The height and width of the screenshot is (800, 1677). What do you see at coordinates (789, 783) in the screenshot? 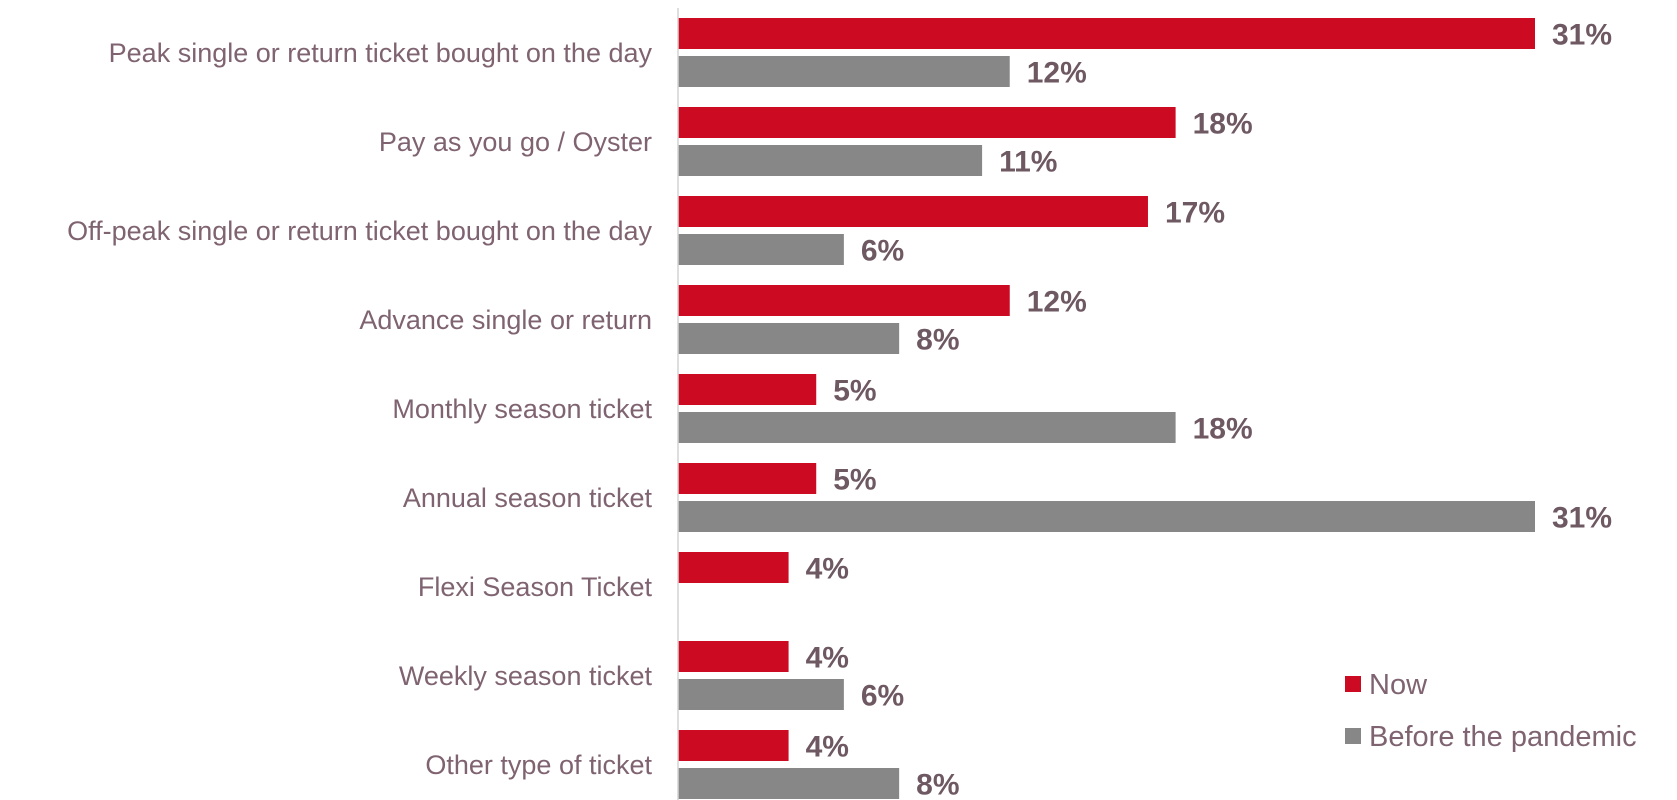
I see `bar-before-the-pandemic-other-type-of-ticket` at bounding box center [789, 783].